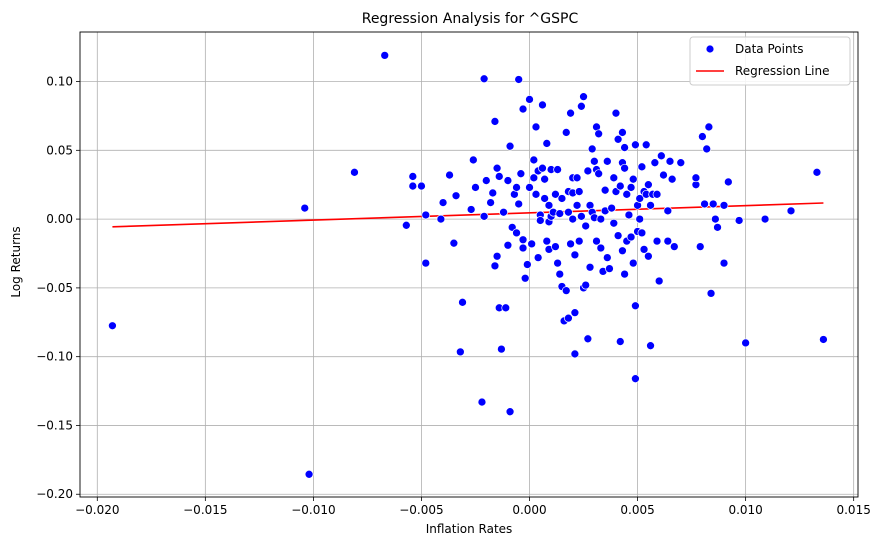  Describe the element at coordinates (58, 288) in the screenshot. I see `y-axis-ticks: −0.20 −0.15 −0.10 −0.05 0.00 0.05 0.10` at that location.